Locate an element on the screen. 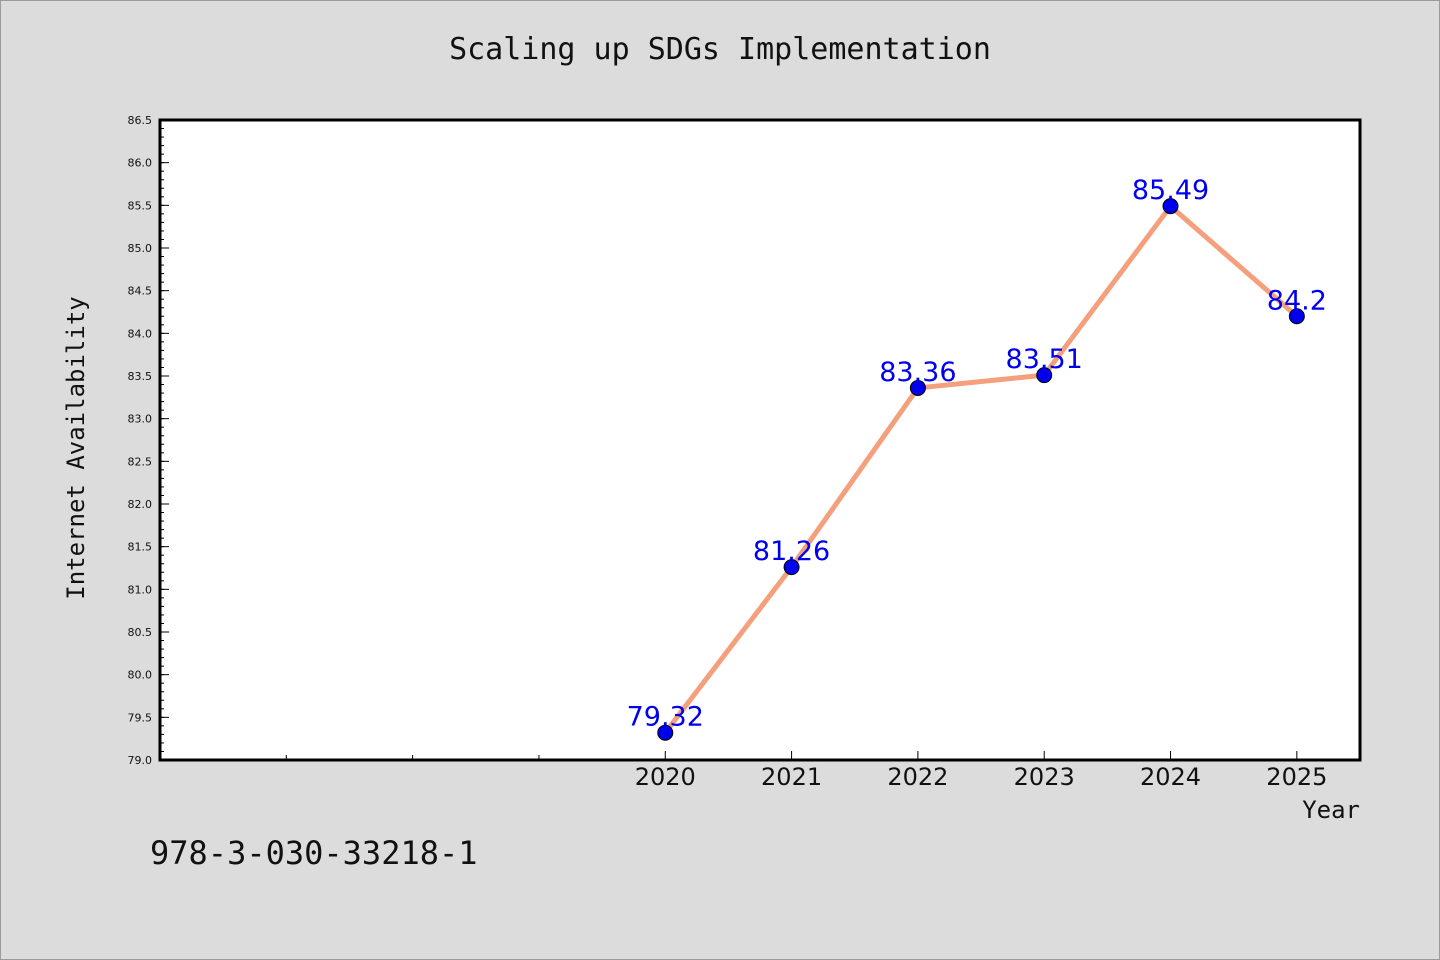  data-label: 84.2 is located at coordinates (1297, 300).